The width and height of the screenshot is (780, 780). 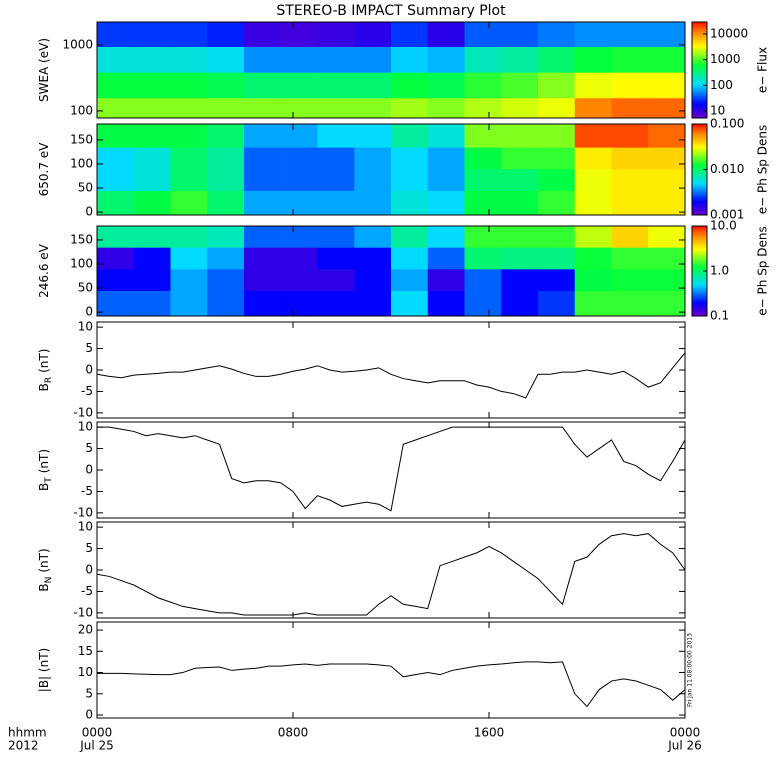 I want to click on y-tick-label: 100, so click(x=81, y=264).